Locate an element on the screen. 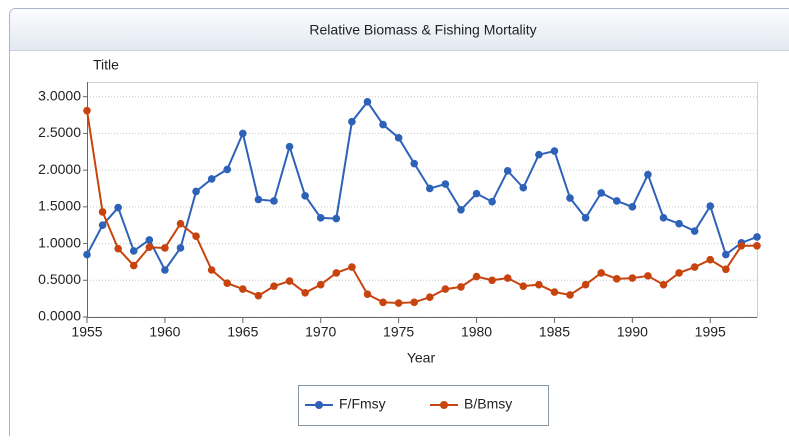 This screenshot has width=789, height=441. x-tick-label: 1965 is located at coordinates (242, 332).